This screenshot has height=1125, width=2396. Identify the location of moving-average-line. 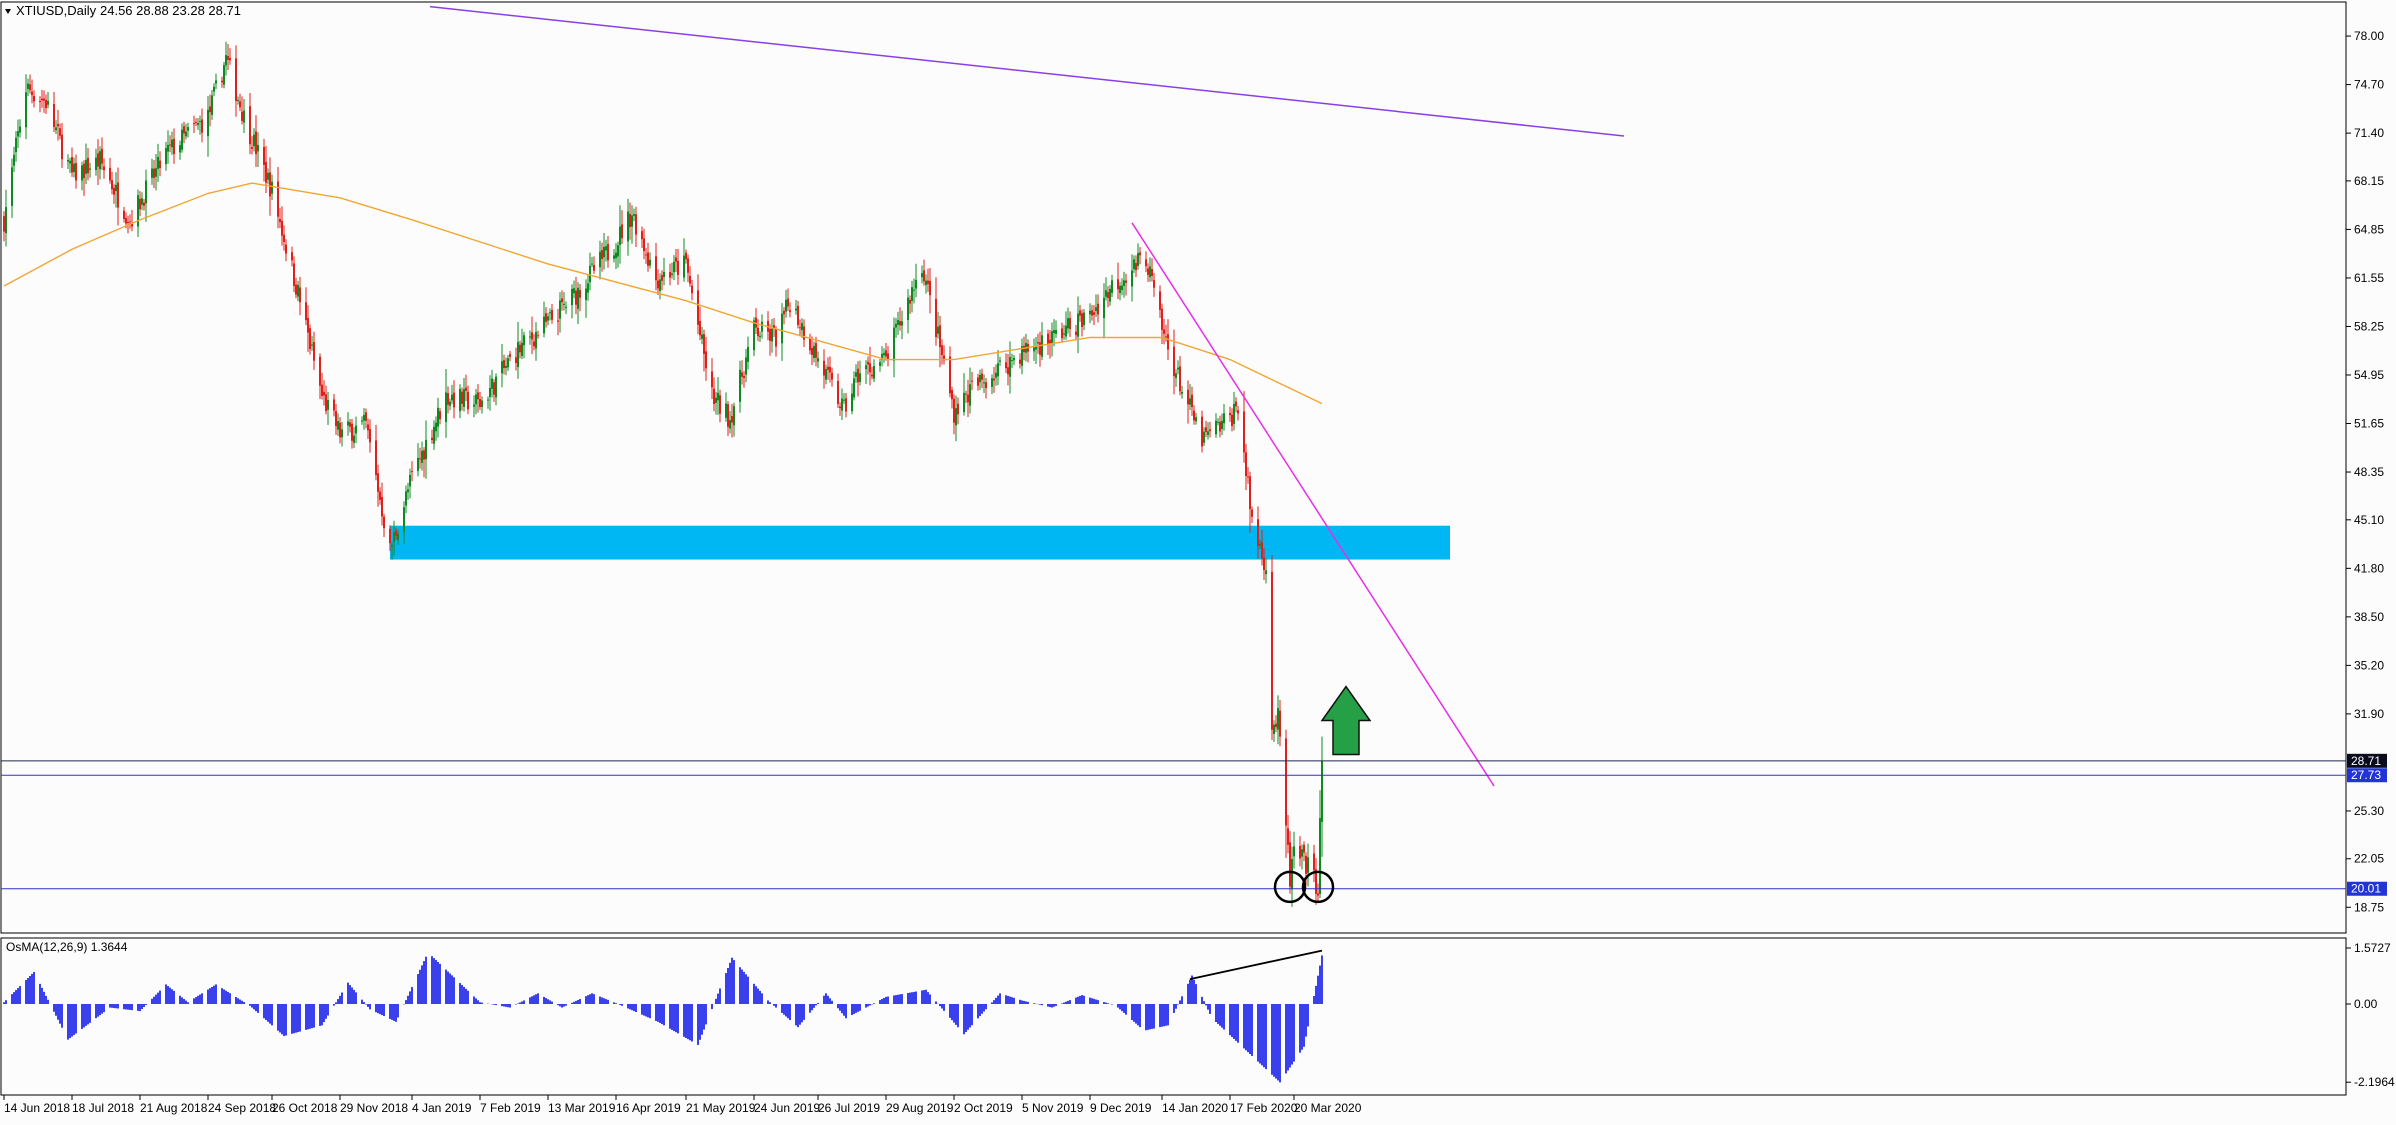
(663, 293).